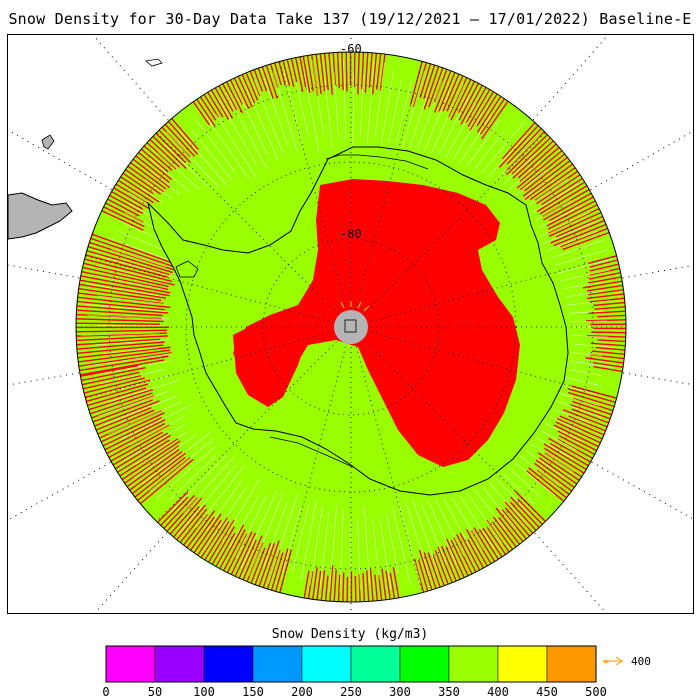  Describe the element at coordinates (498, 692) in the screenshot. I see `colorbar-tick-label: 400` at that location.